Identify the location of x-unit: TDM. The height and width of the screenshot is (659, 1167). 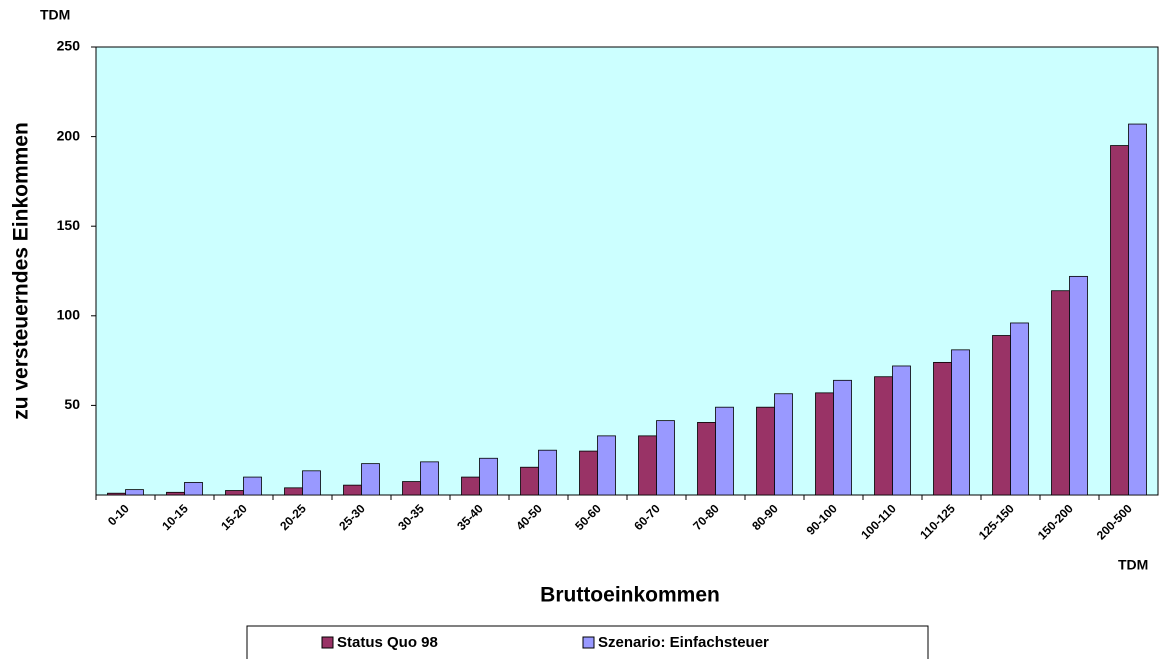
(1133, 565).